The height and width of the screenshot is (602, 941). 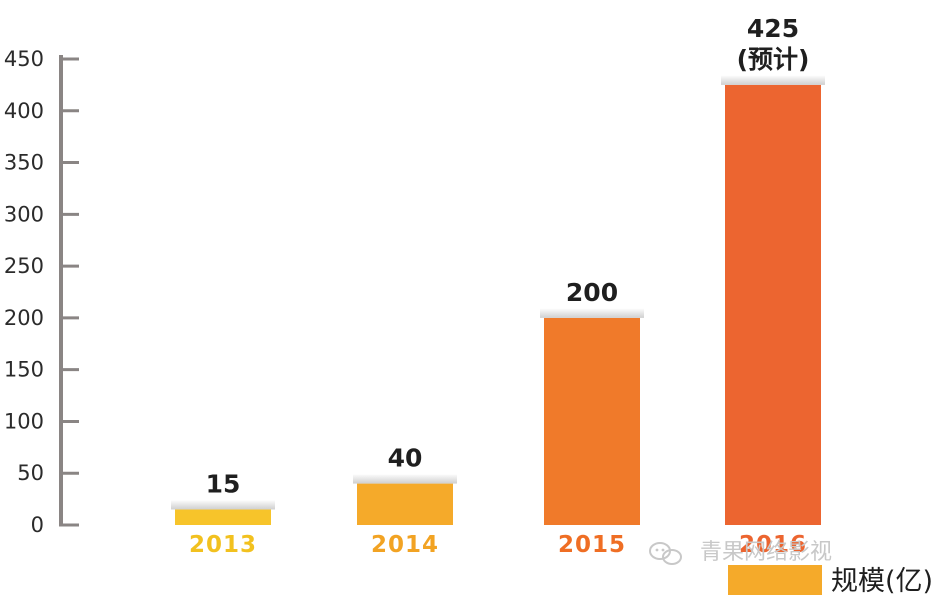 What do you see at coordinates (41, 292) in the screenshot?
I see `y-axis: 0 50 100 150 200 250 300 350 400 450` at bounding box center [41, 292].